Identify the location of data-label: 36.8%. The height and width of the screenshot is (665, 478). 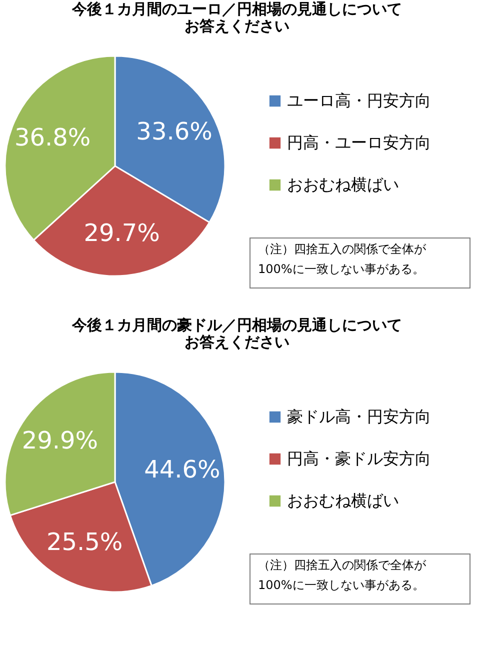
(52, 137).